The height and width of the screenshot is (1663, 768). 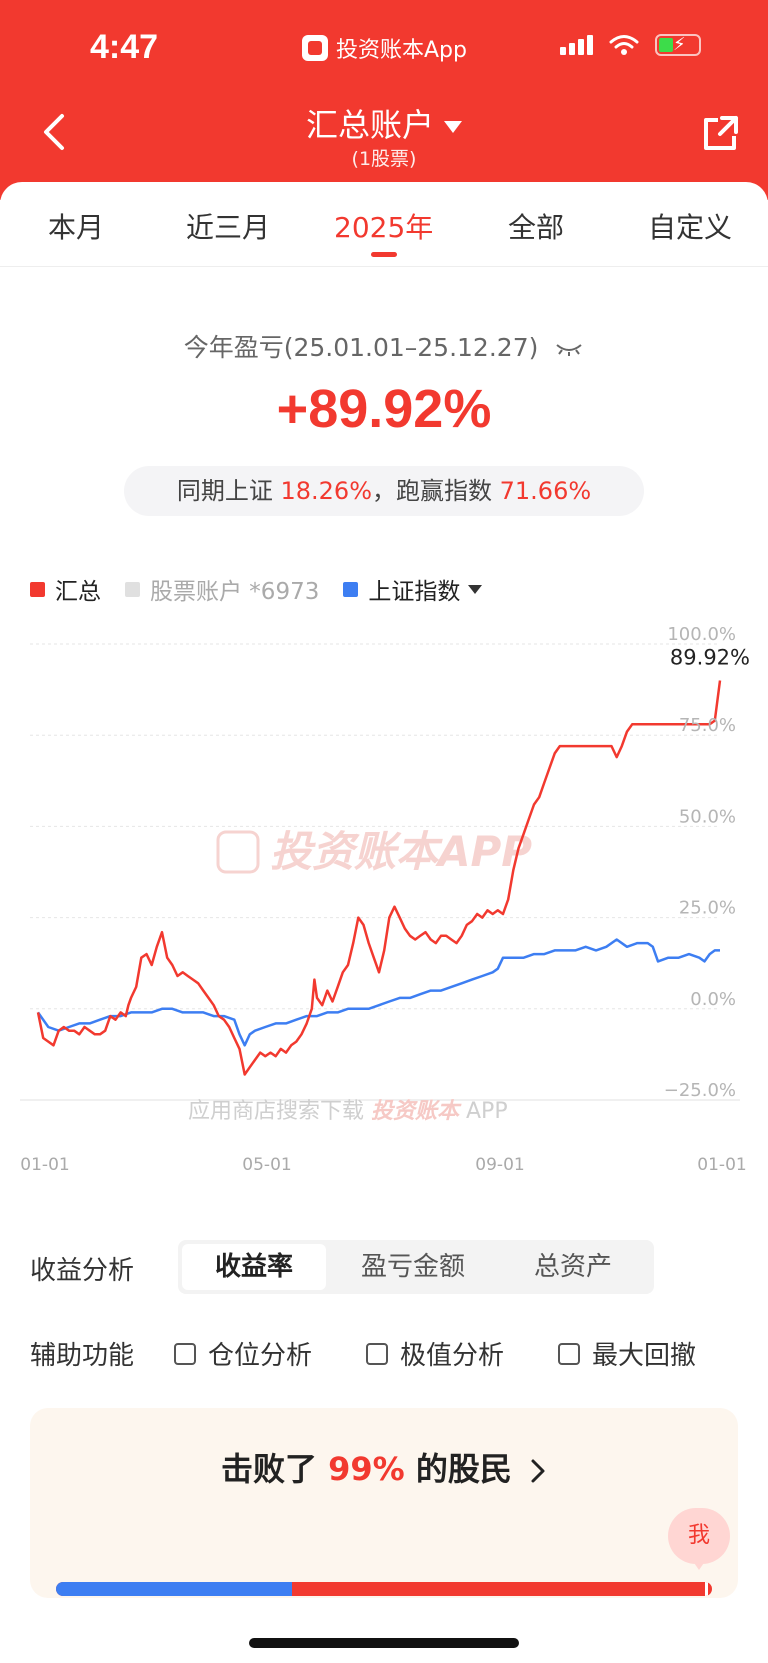 What do you see at coordinates (678, 45) in the screenshot?
I see `battery-icon: ⚡` at bounding box center [678, 45].